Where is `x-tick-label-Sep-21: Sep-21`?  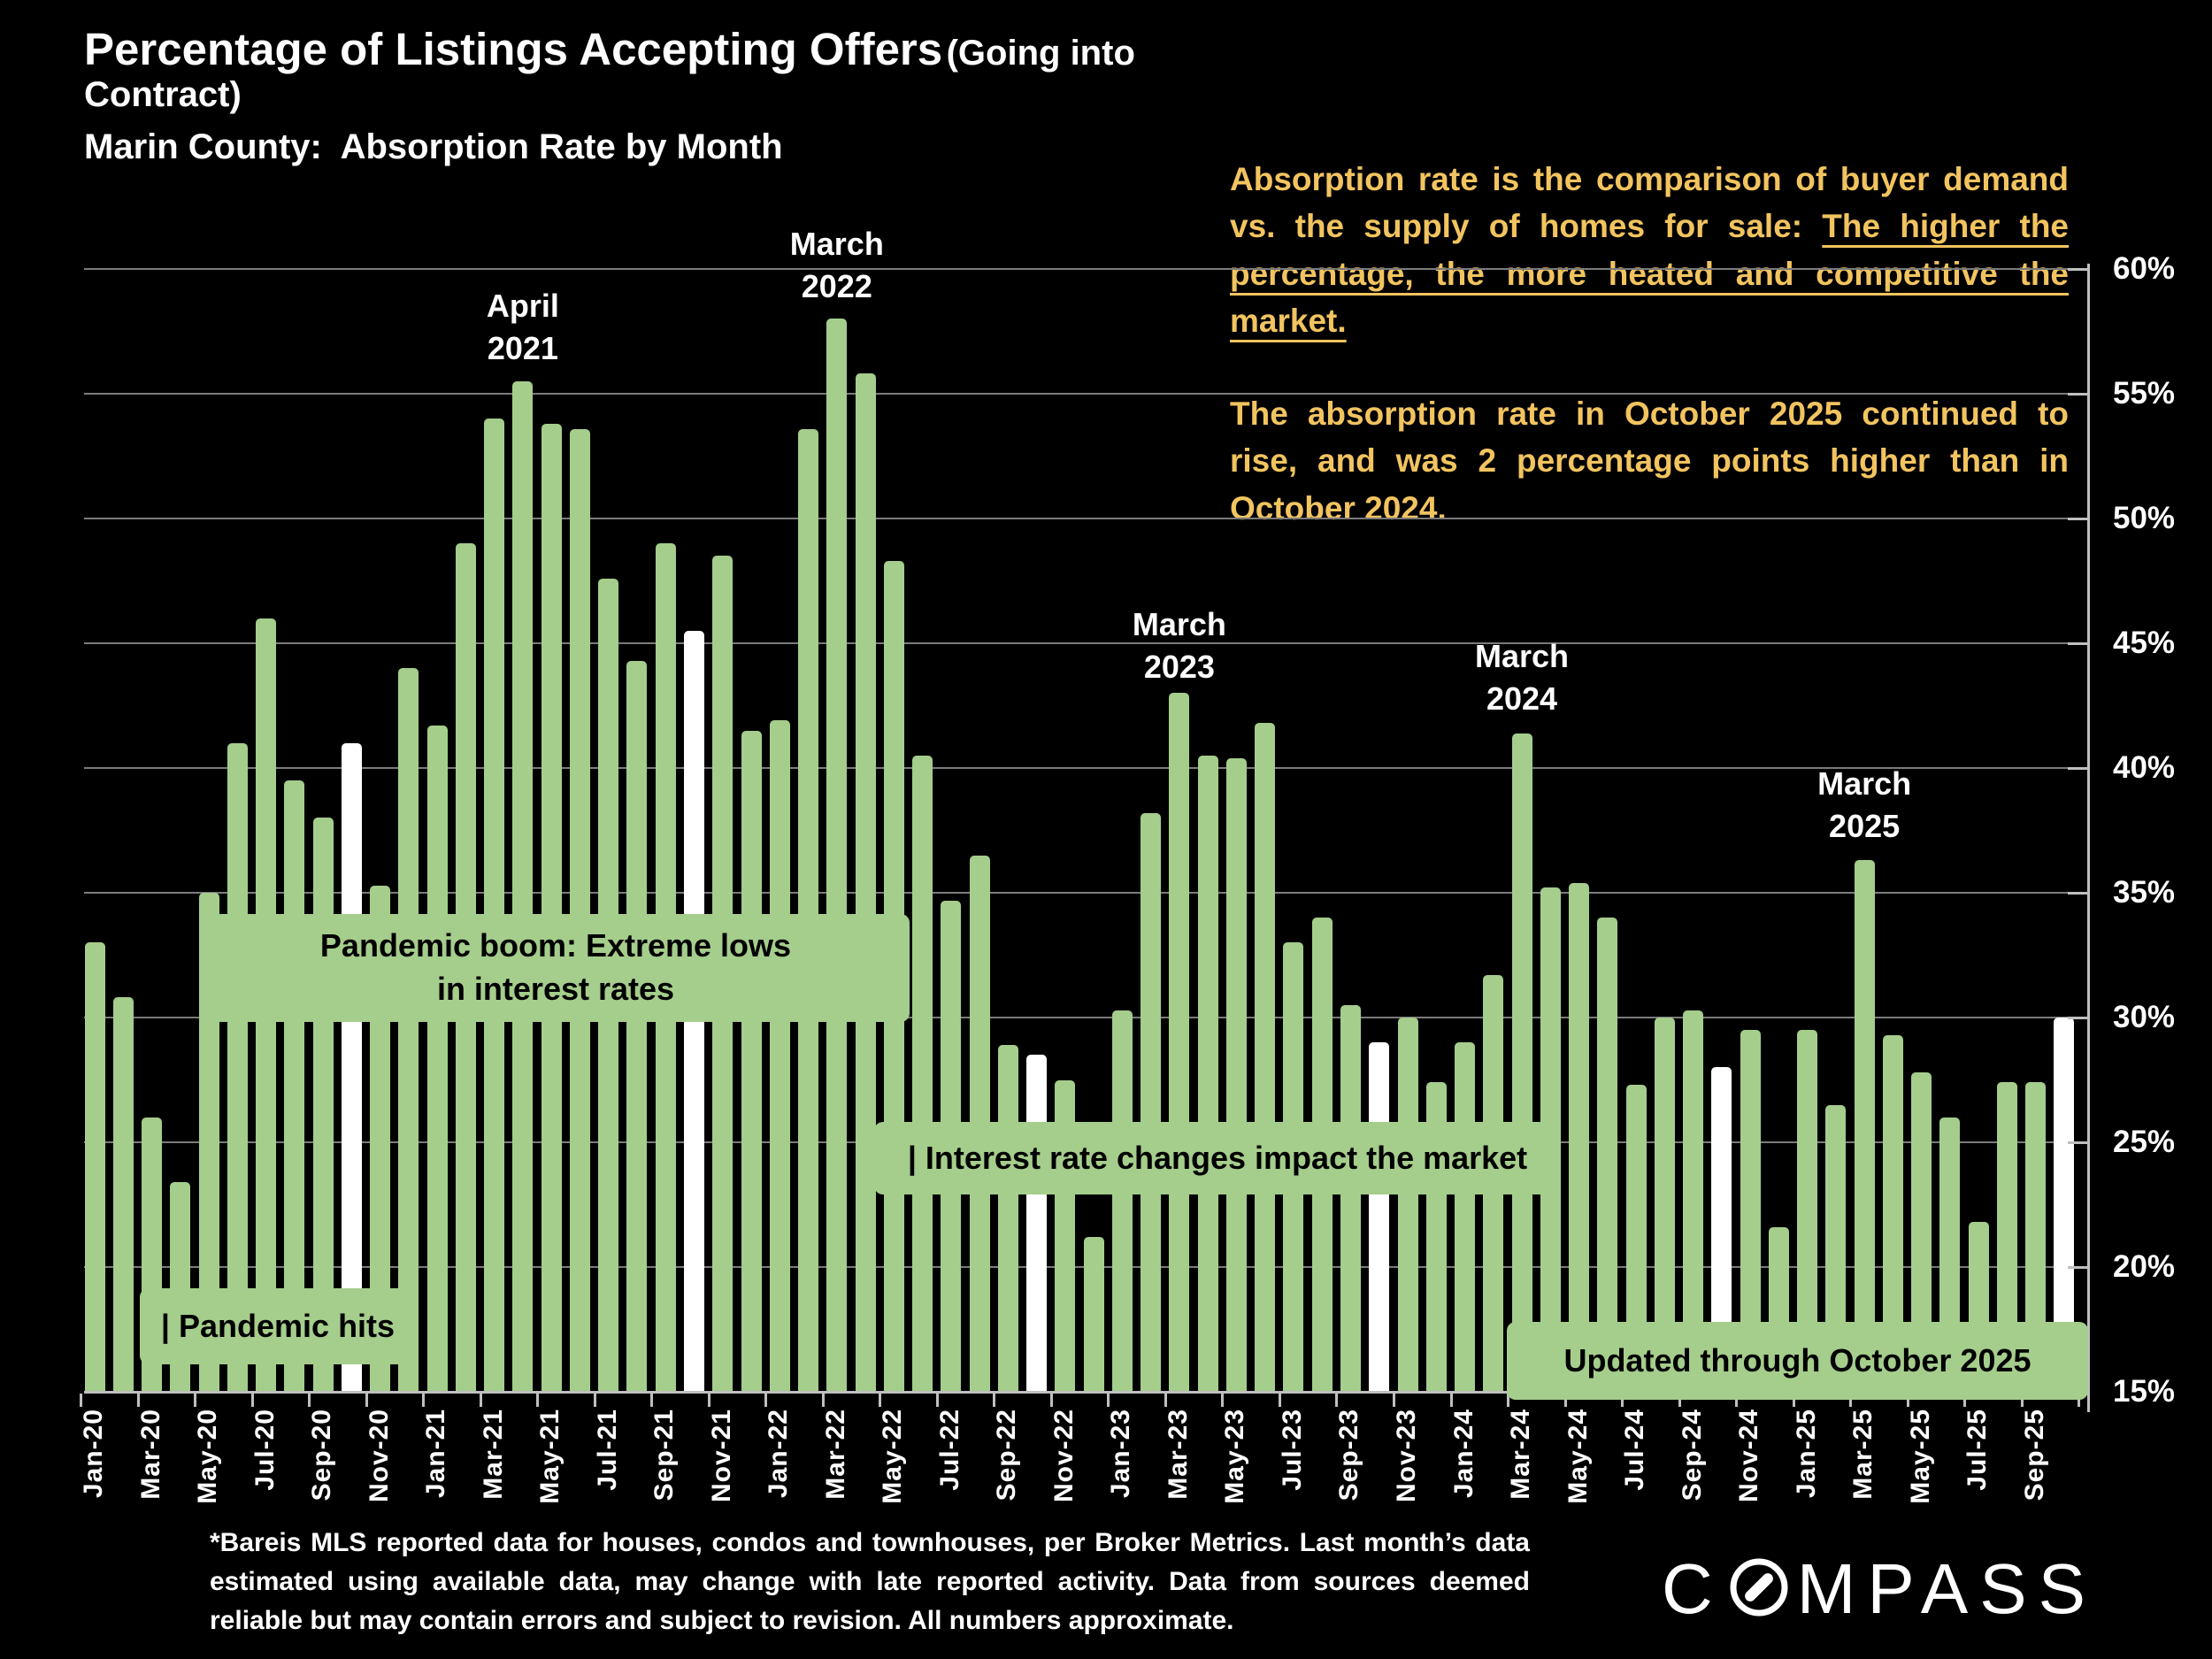
x-tick-label-Sep-21: Sep-21 is located at coordinates (665, 1456).